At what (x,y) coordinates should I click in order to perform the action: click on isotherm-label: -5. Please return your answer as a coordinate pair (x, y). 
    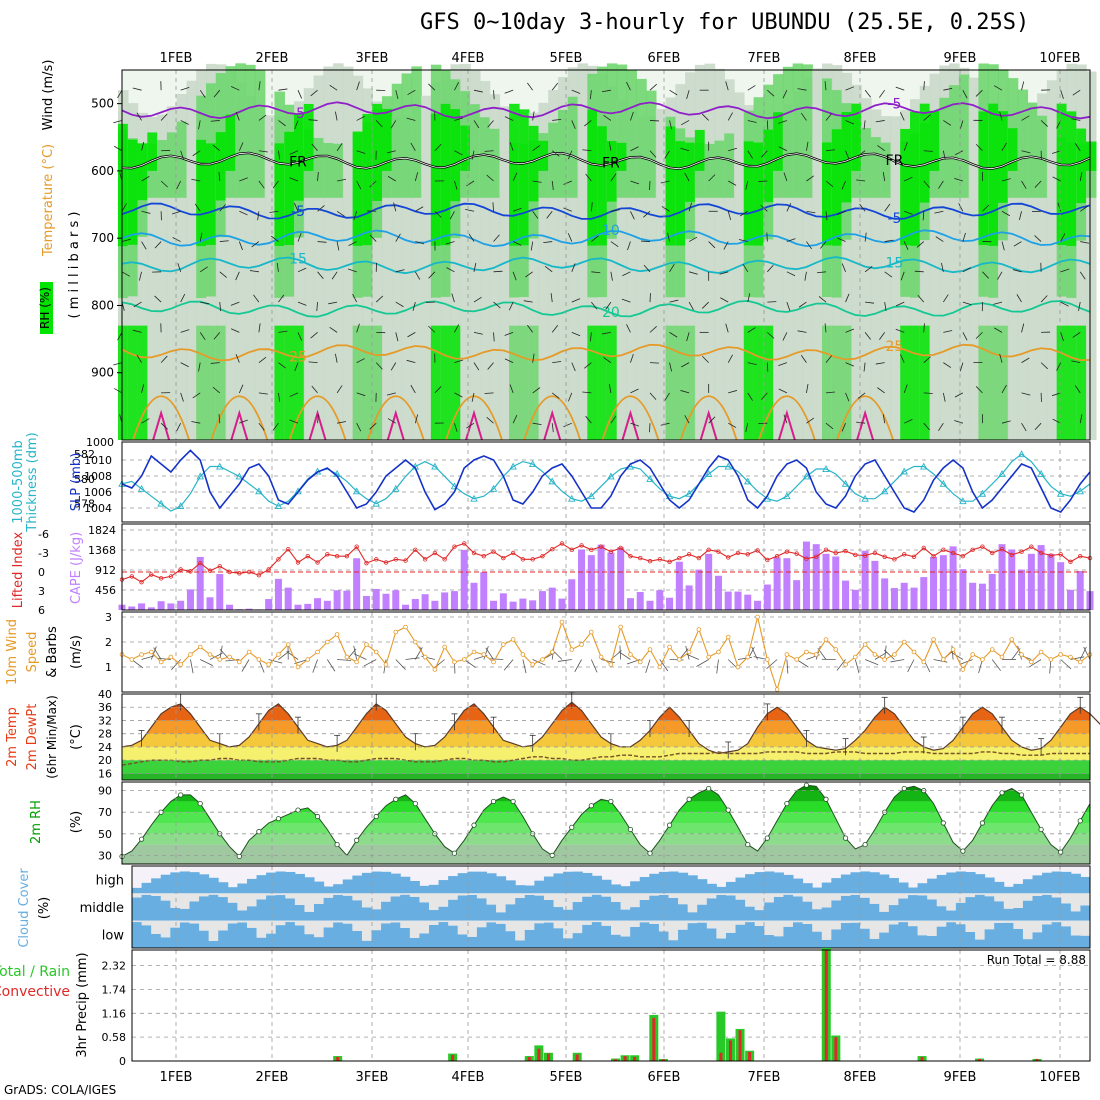
    Looking at the image, I should click on (894, 219).